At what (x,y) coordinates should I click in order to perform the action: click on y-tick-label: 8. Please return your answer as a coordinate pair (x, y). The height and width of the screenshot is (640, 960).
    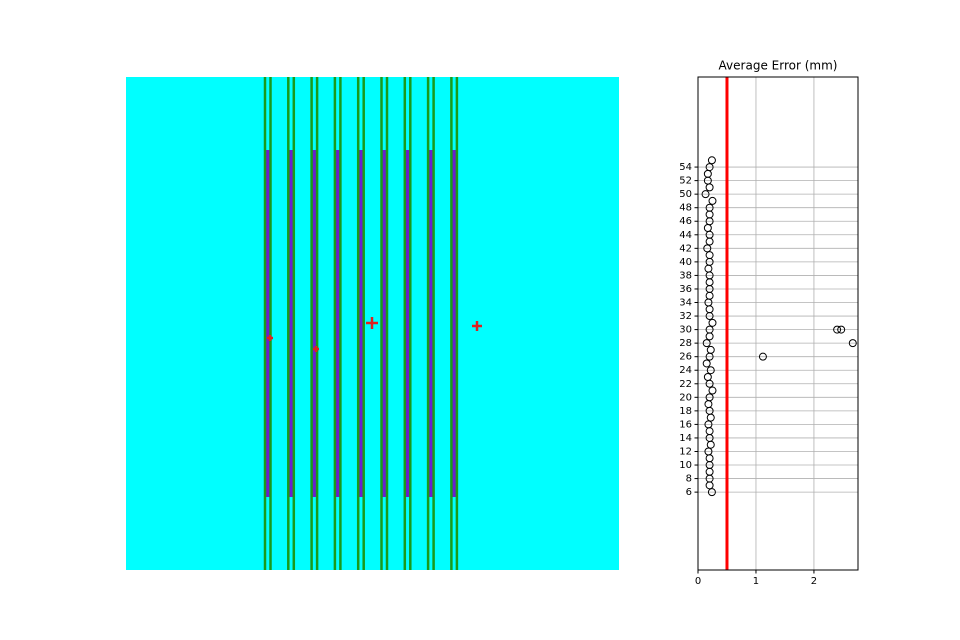
    Looking at the image, I should click on (689, 479).